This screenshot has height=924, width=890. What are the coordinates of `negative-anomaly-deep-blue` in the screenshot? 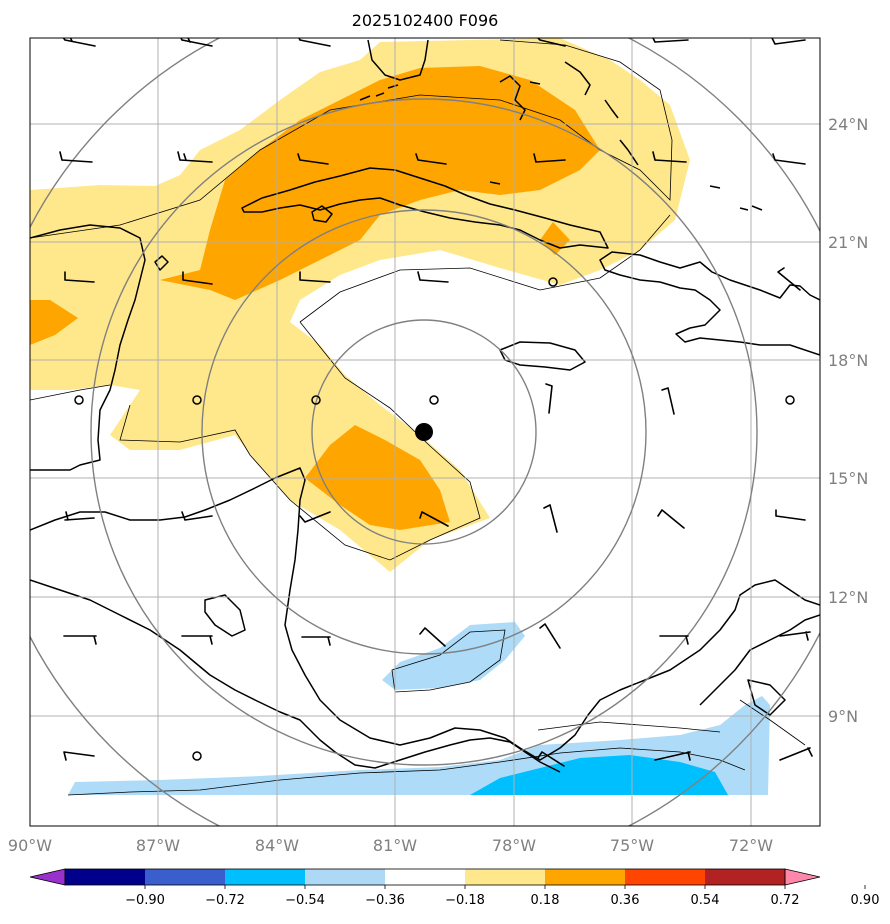 It's located at (599, 775).